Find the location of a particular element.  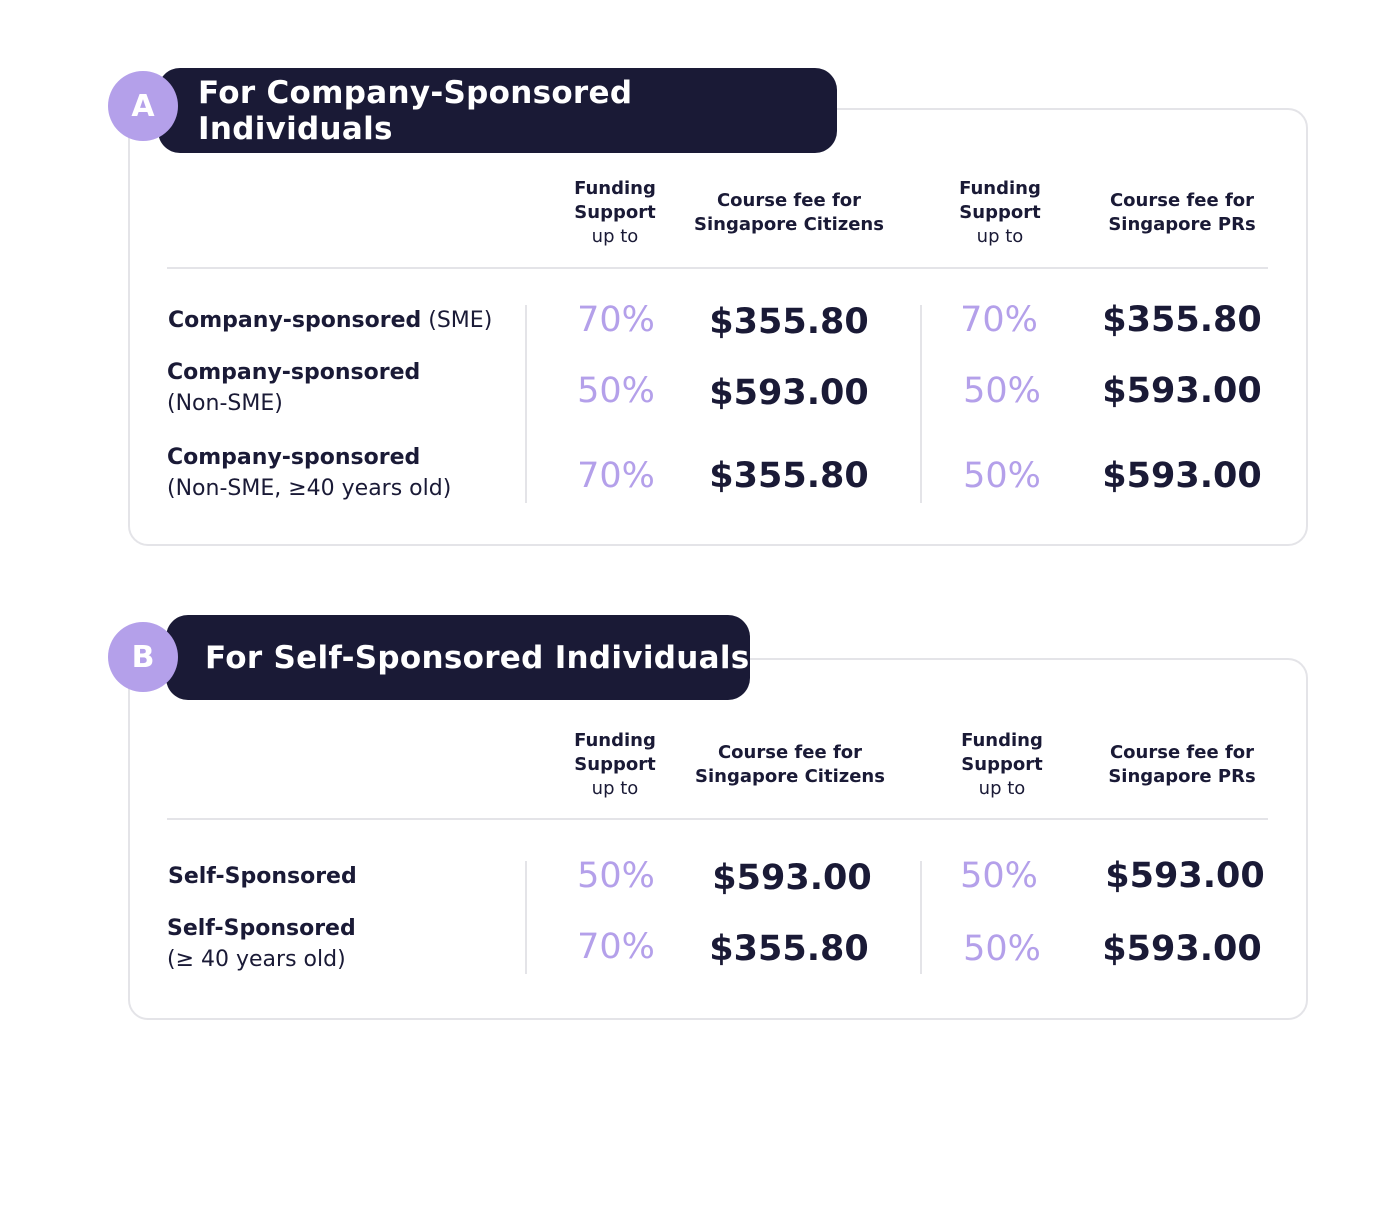

row-label: Self-Sponsored is located at coordinates (262, 876).